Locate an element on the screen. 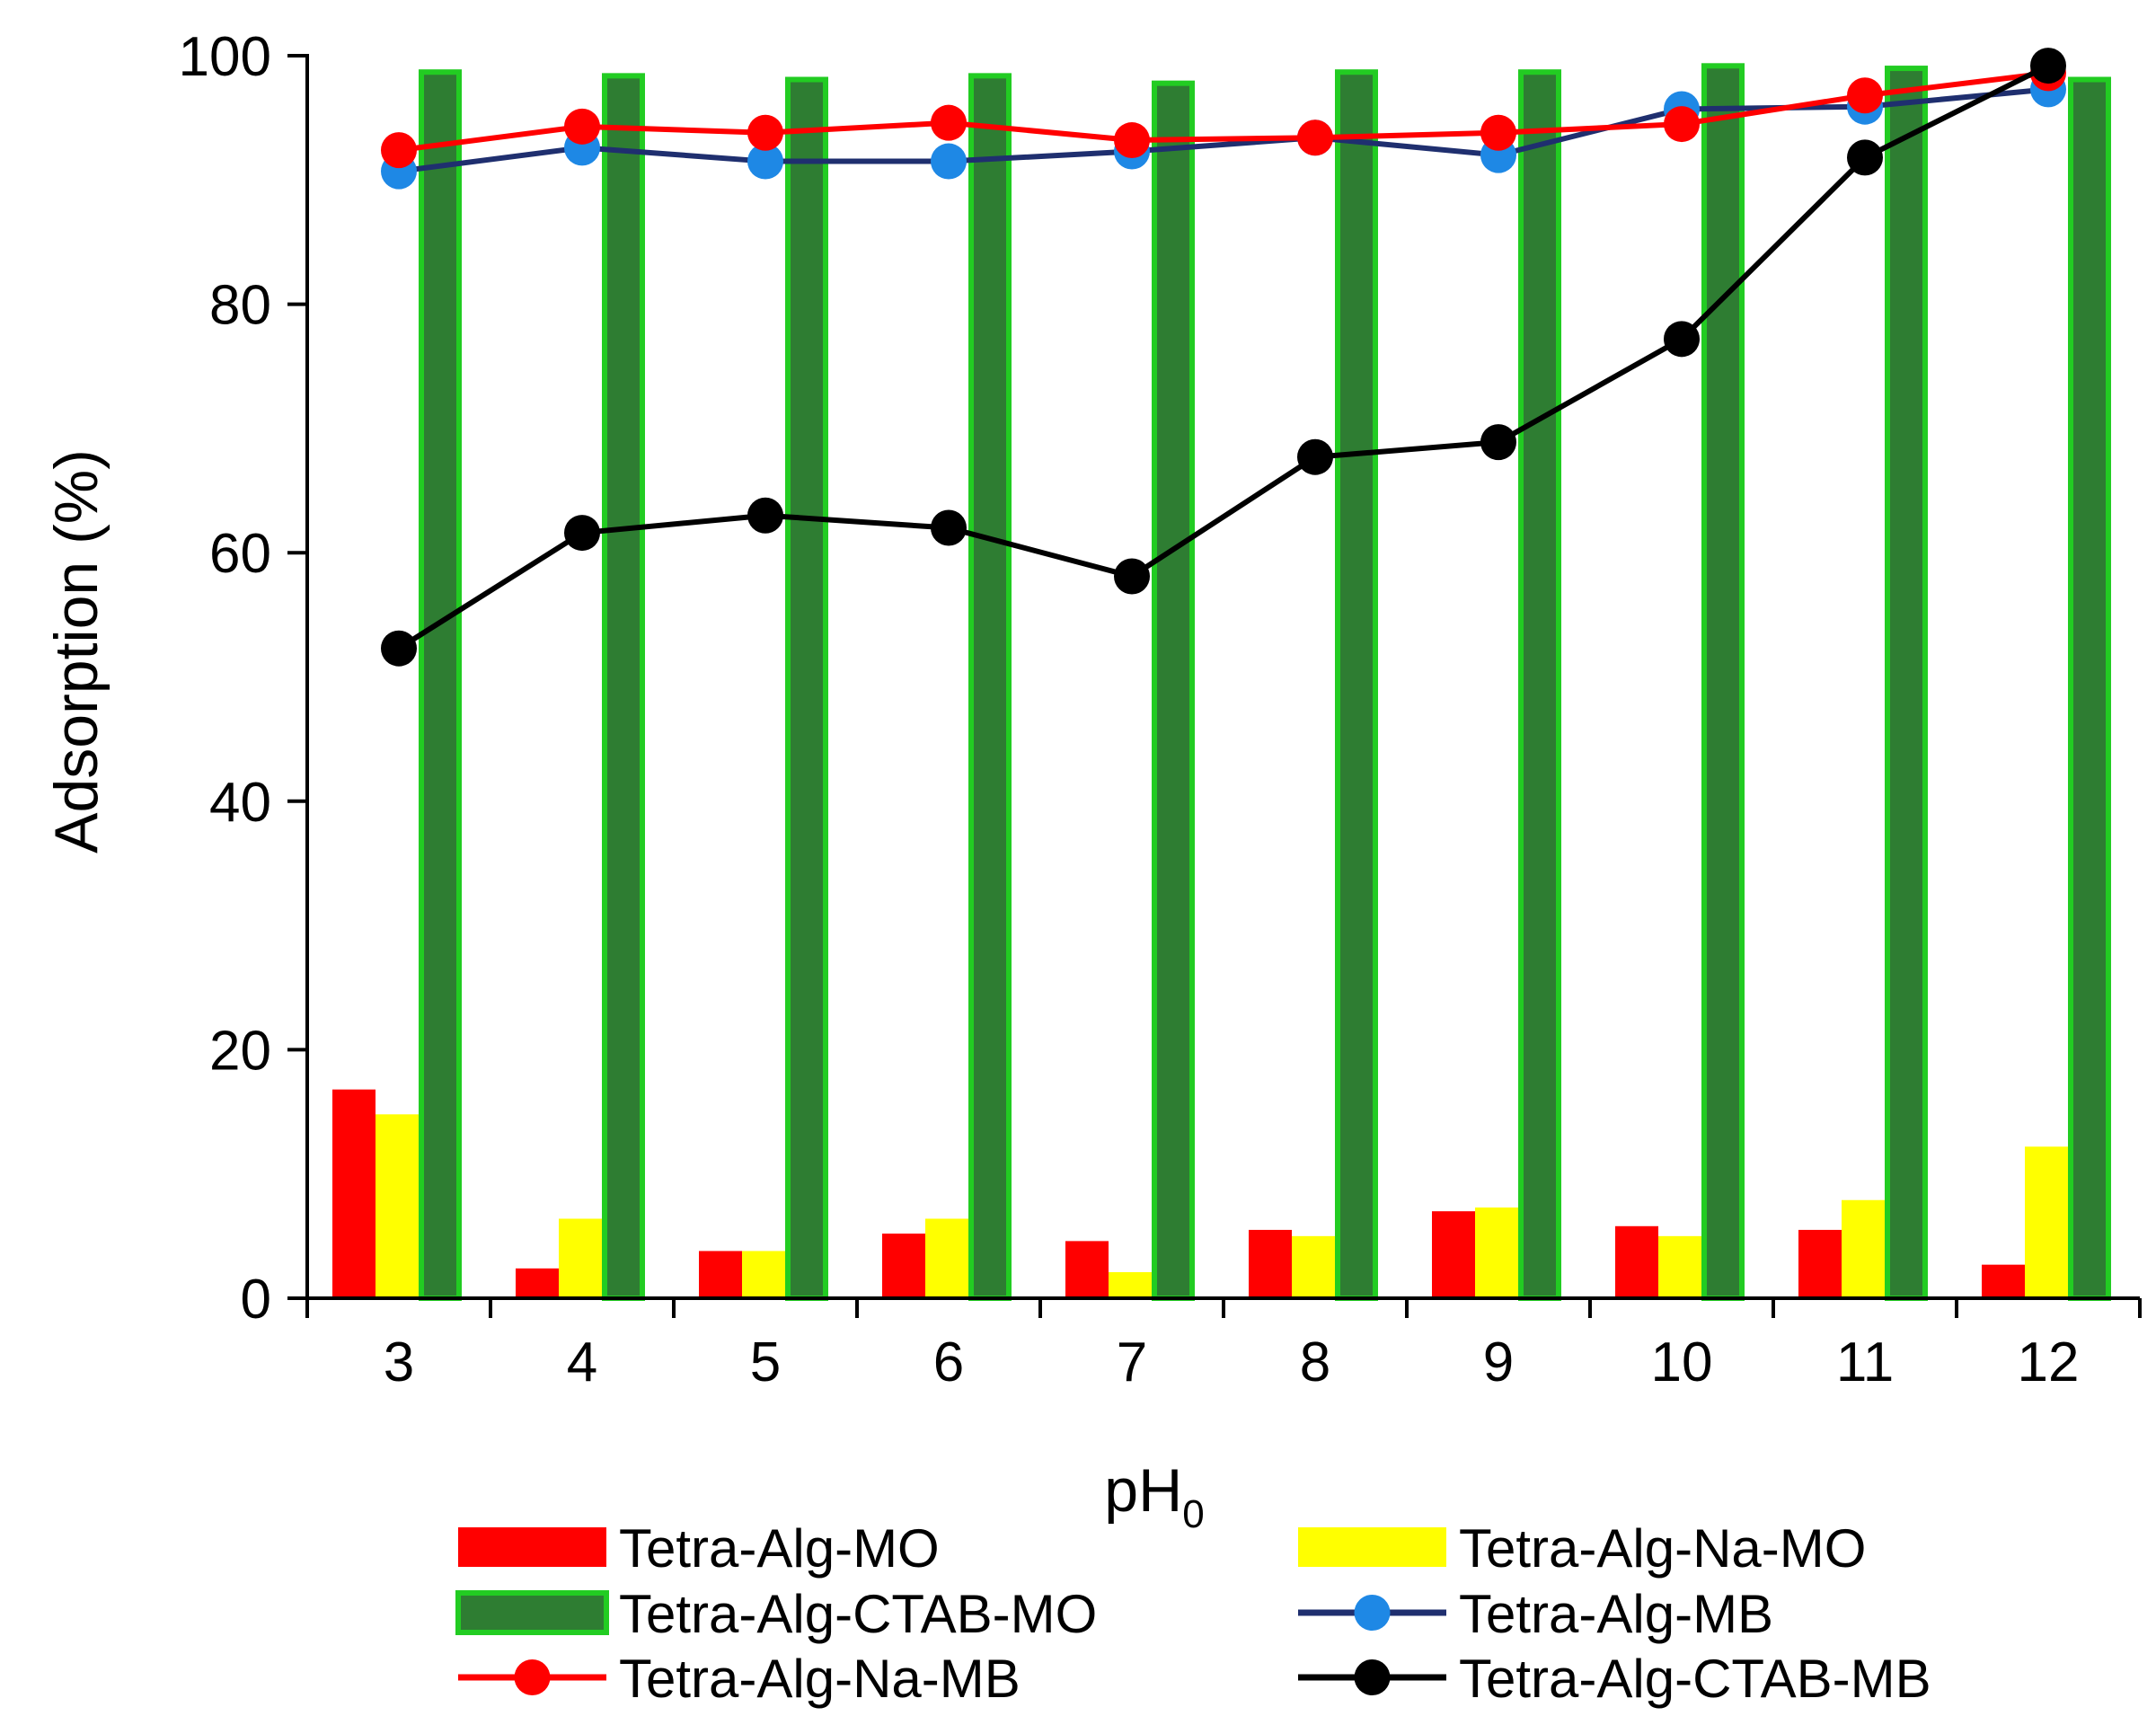 This screenshot has height=1716, width=2156. bar-tetra-alg-na-mo-ph10 is located at coordinates (1680, 1266).